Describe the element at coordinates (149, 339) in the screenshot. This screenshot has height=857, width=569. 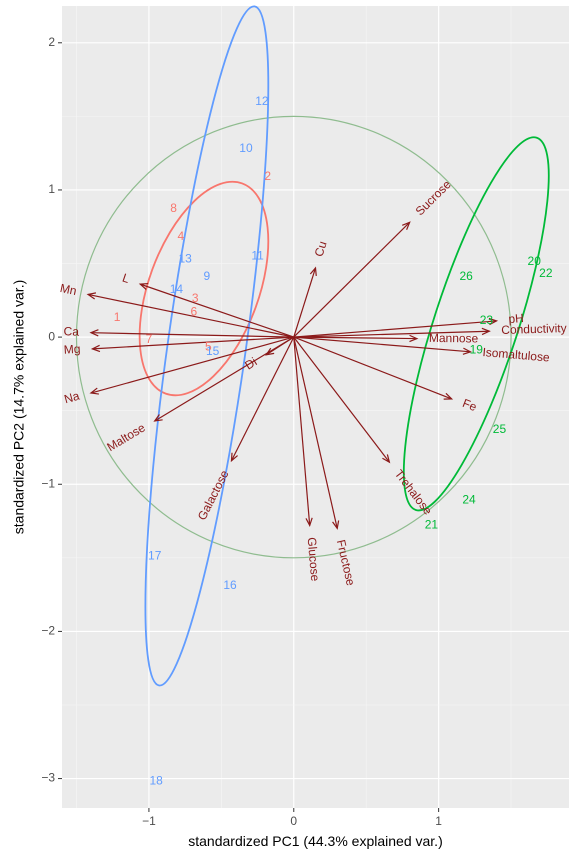
I see `observation-label-7: 7` at that location.